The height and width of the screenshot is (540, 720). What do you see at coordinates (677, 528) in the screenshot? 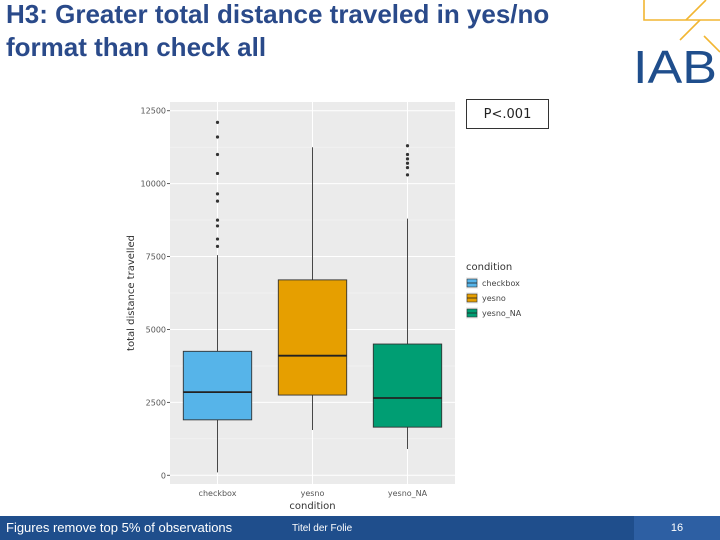
I see `page-number: 16` at bounding box center [677, 528].